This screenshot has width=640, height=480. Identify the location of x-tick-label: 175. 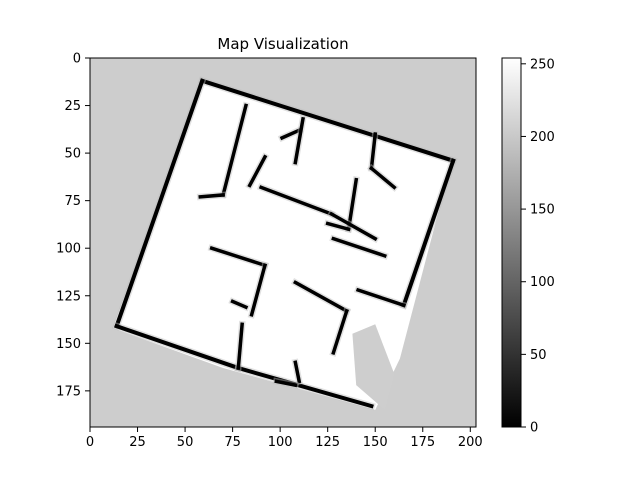
(422, 442).